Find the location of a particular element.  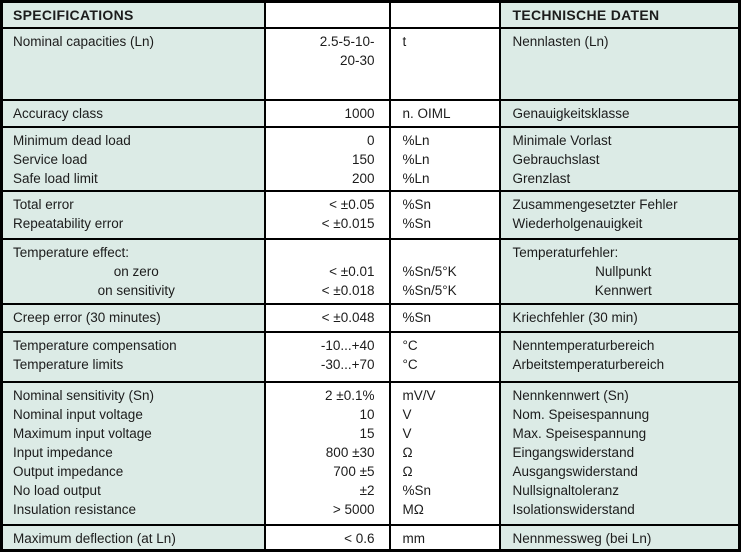

cell-line: Safe load limit is located at coordinates (55, 178).